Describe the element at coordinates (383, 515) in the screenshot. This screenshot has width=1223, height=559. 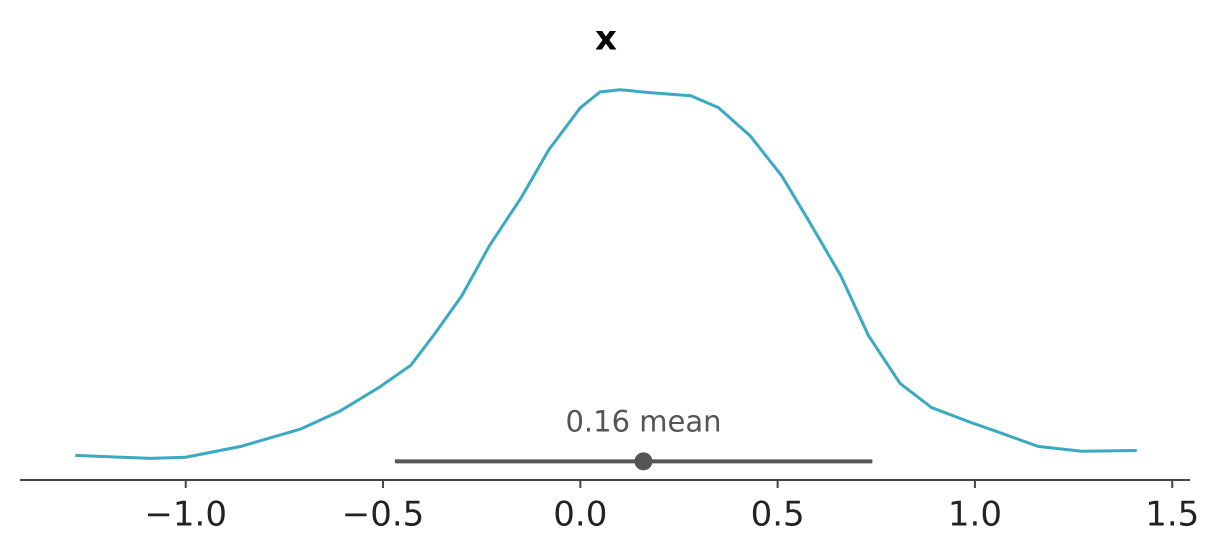
I see `x-tick-label: −0.5` at that location.